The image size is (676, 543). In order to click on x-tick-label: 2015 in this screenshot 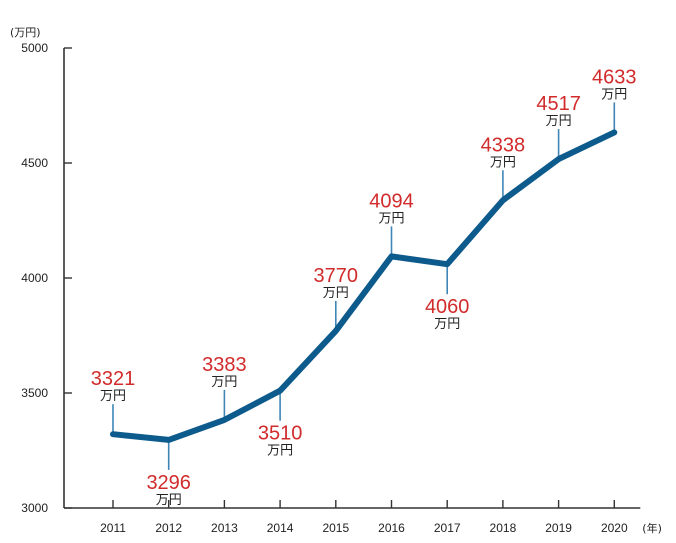, I will do `click(335, 528)`.